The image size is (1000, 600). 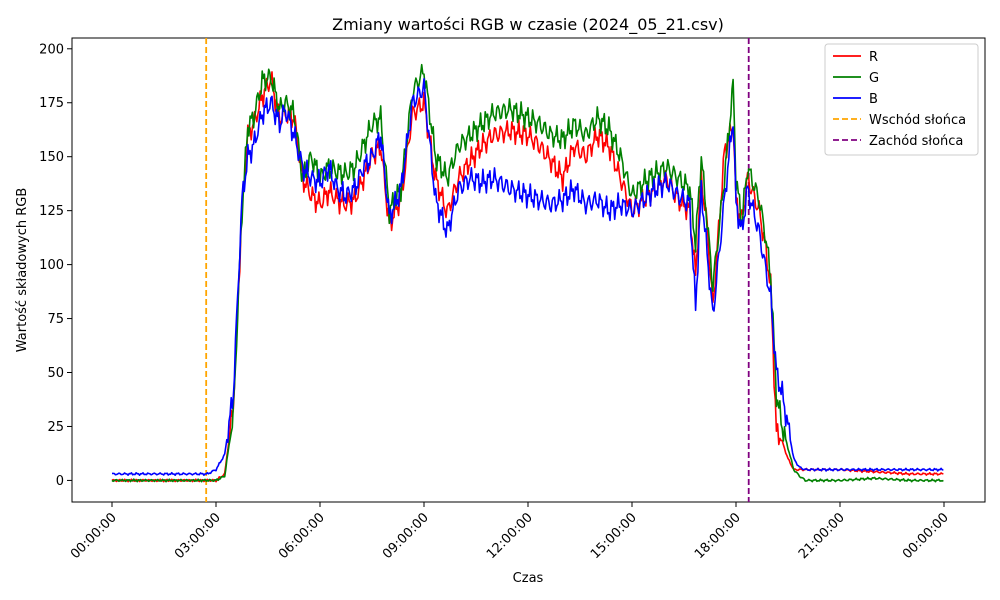 What do you see at coordinates (51, 157) in the screenshot?
I see `y-tick-label: 150` at bounding box center [51, 157].